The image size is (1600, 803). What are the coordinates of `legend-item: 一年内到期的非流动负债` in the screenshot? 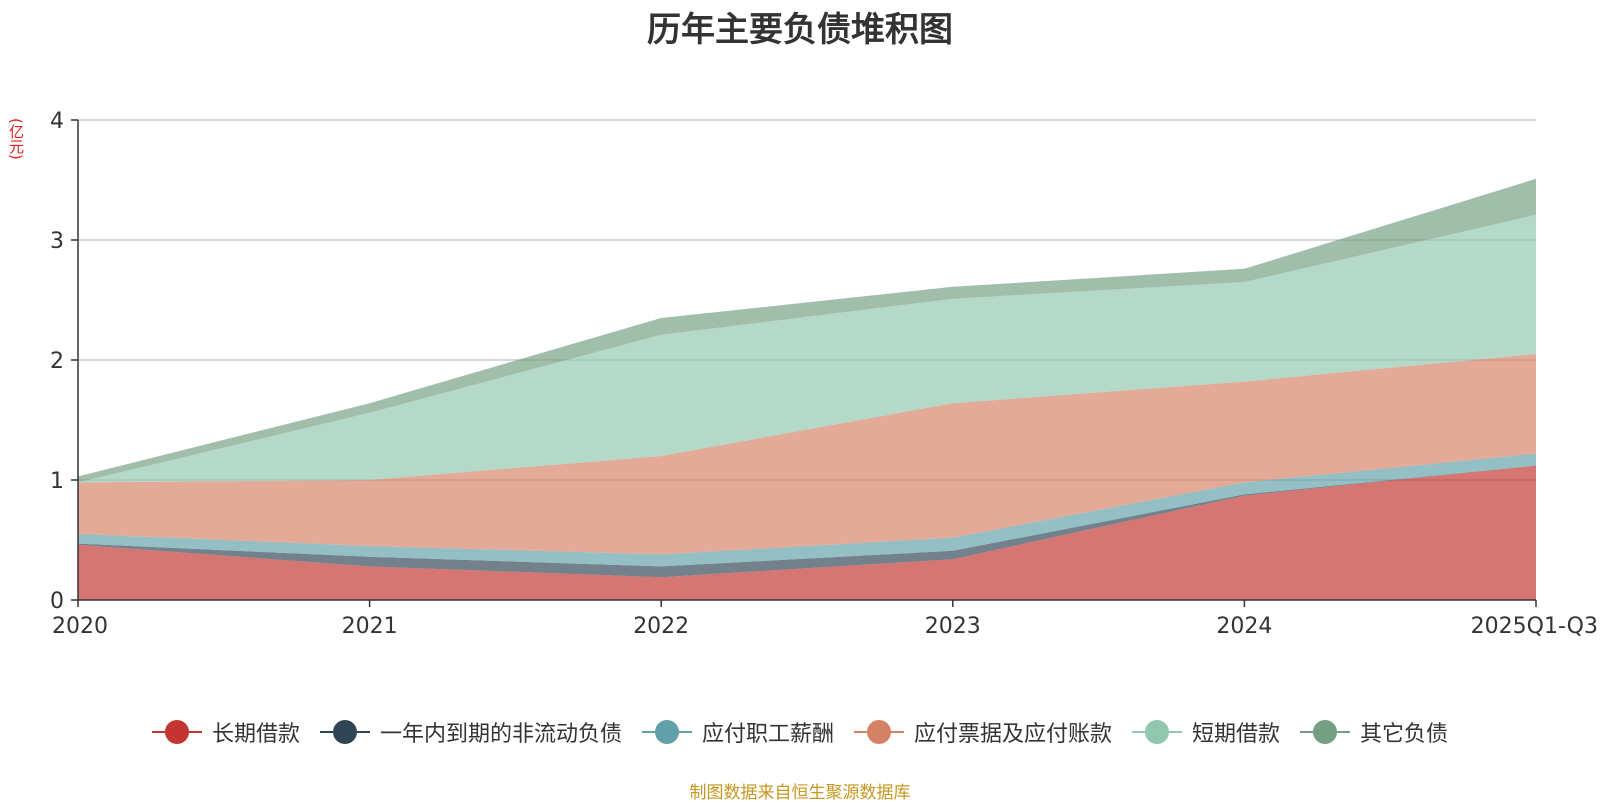 It's located at (470, 732).